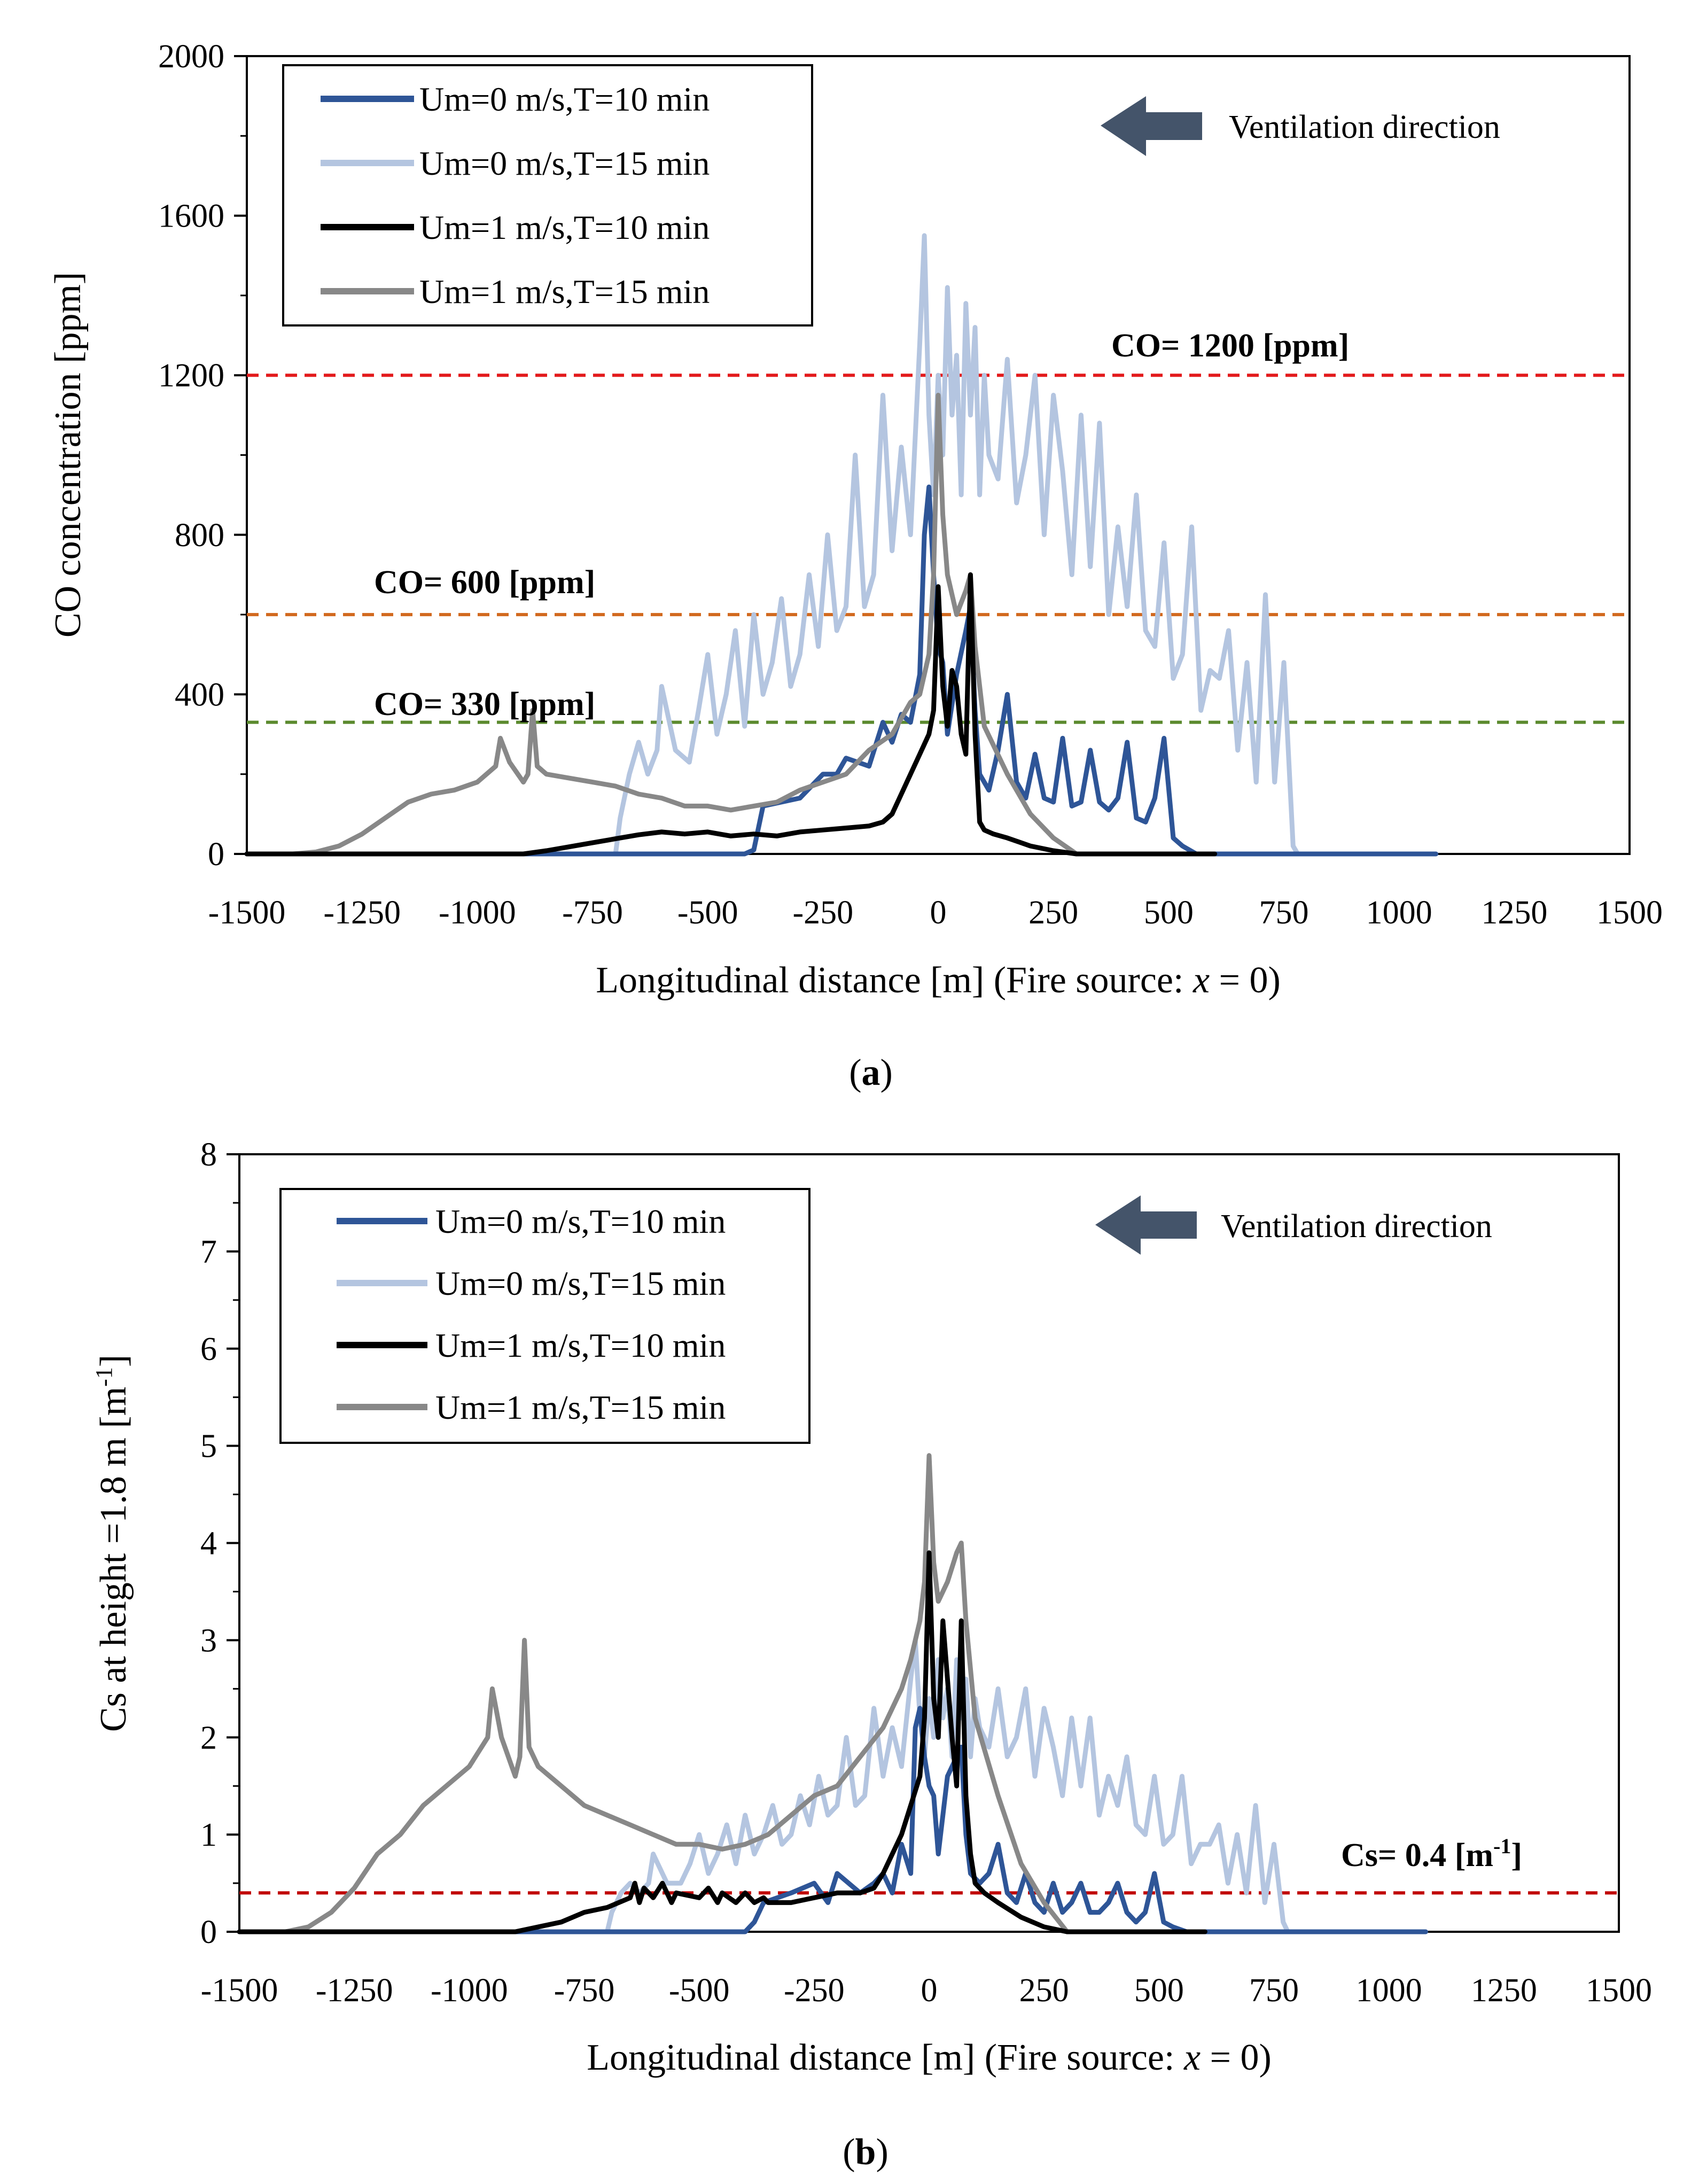 Image resolution: width=1699 pixels, height=2184 pixels. Describe the element at coordinates (355, 1991) in the screenshot. I see `x-tick-label-b-1: -1250` at that location.